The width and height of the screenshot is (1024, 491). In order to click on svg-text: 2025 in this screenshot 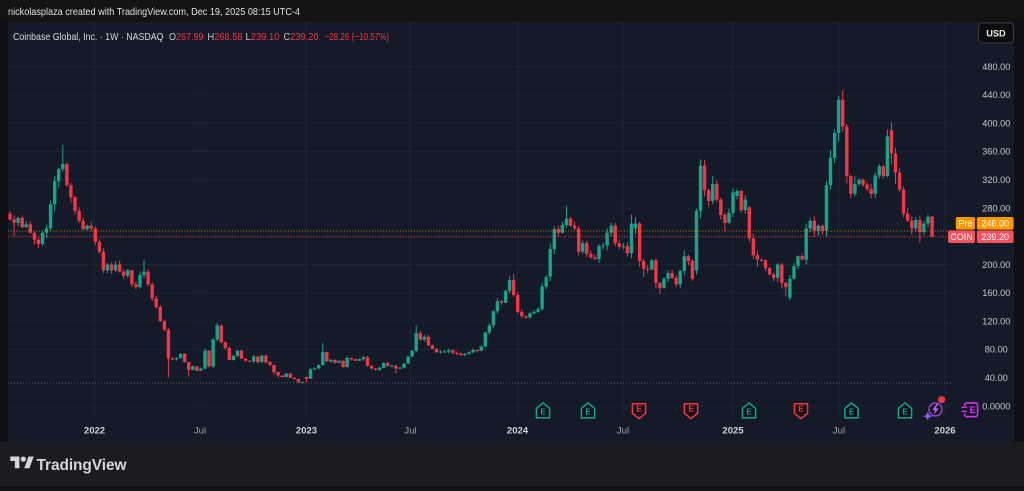, I will do `click(733, 431)`.